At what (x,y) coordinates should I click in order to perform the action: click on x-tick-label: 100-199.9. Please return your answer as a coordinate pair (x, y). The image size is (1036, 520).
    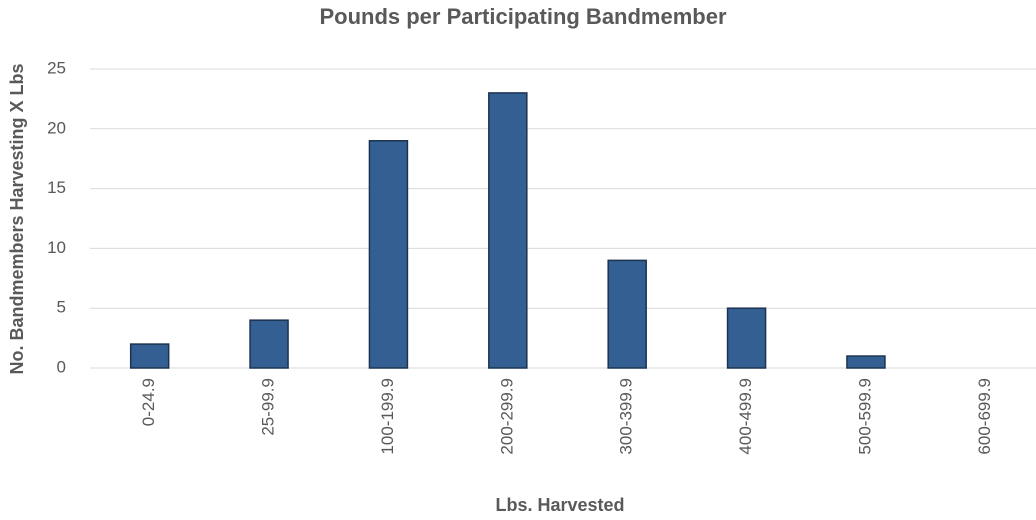
    Looking at the image, I should click on (387, 416).